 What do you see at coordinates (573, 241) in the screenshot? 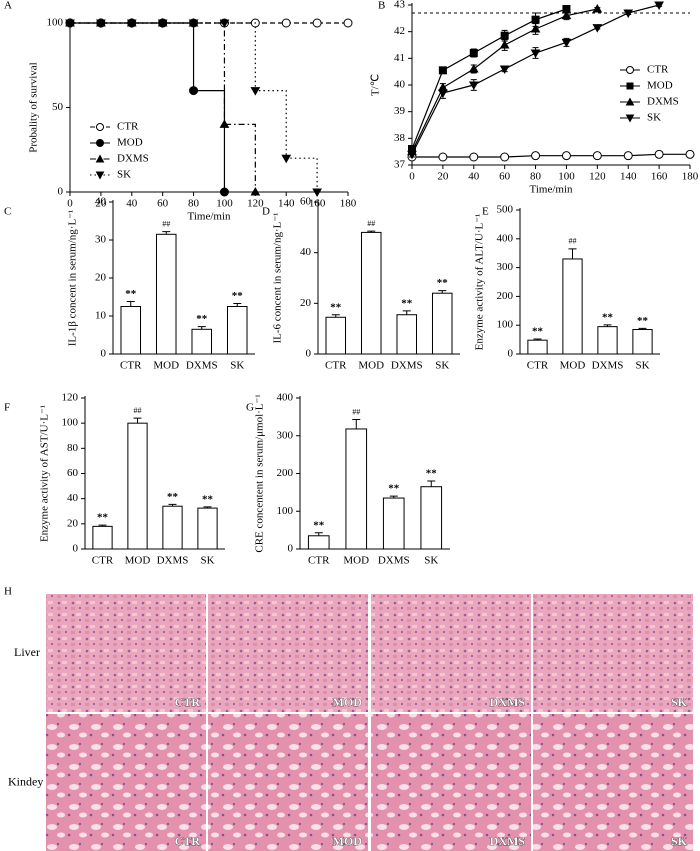
I see `significance-label: ##` at bounding box center [573, 241].